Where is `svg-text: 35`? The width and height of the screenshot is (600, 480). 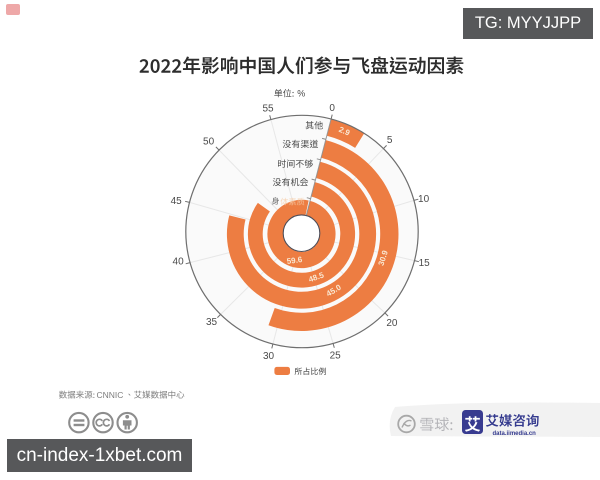 svg-text: 35 is located at coordinates (212, 322).